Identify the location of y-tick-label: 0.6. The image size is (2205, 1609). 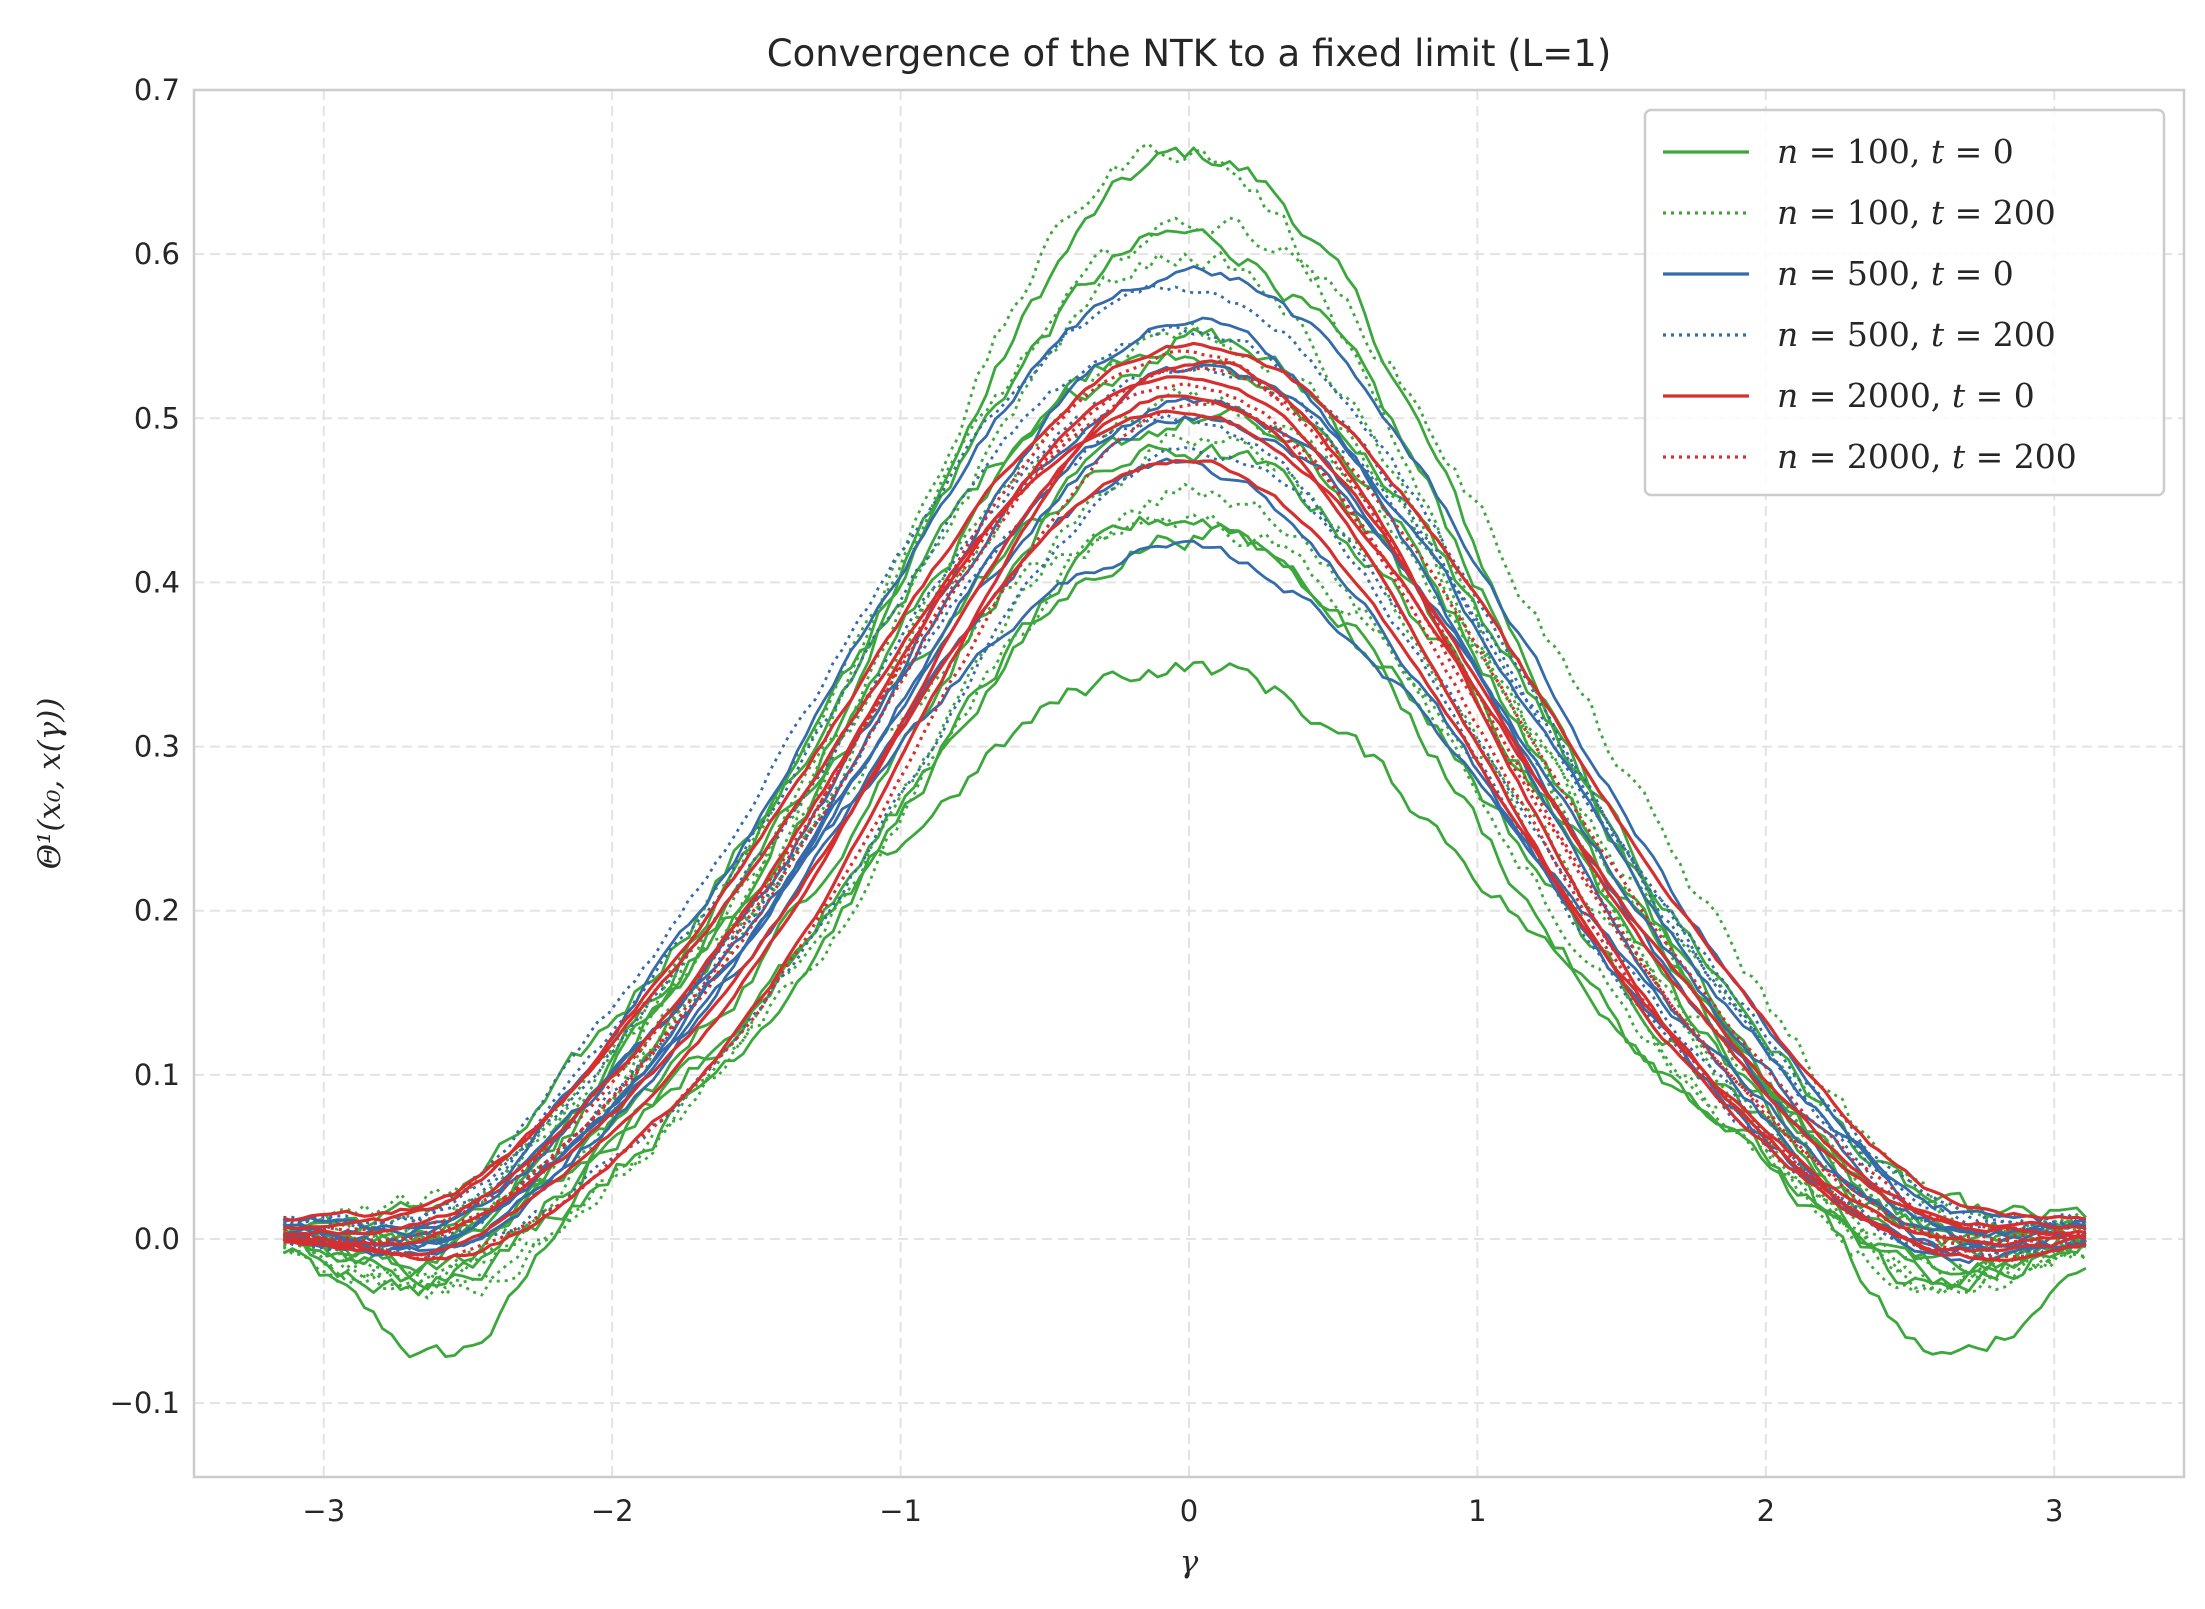
(157, 254).